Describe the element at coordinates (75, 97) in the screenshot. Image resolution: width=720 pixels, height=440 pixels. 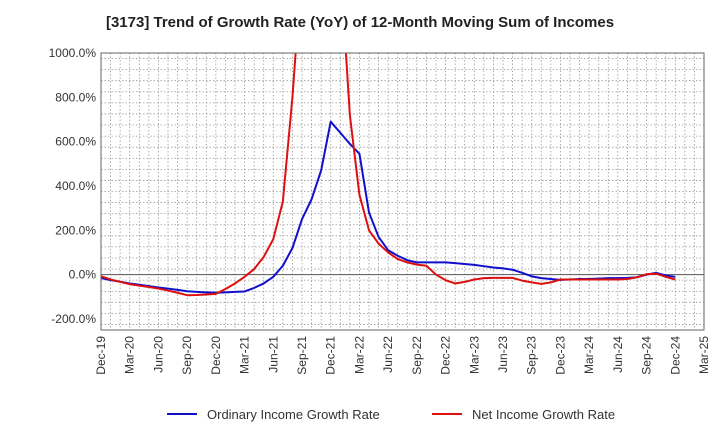
I see `y-tick-label: 800.0%` at that location.